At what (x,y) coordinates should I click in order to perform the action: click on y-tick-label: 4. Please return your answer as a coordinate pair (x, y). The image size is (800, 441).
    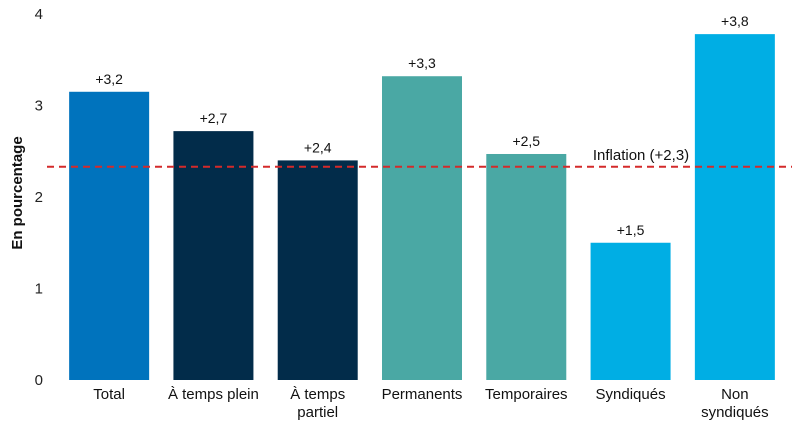
    Looking at the image, I should click on (39, 14).